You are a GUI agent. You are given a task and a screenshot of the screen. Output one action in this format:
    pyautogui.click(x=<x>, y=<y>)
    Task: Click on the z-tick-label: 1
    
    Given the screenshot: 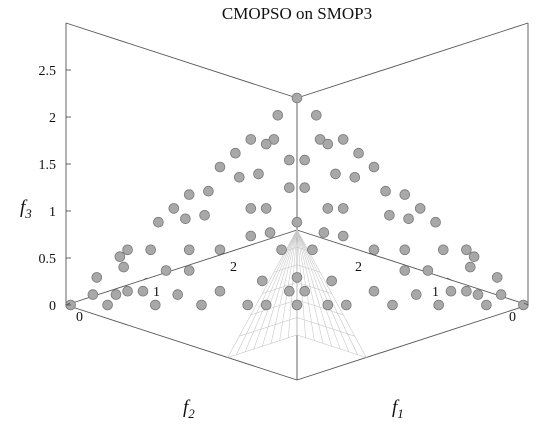 What is the action you would take?
    pyautogui.click(x=52, y=212)
    